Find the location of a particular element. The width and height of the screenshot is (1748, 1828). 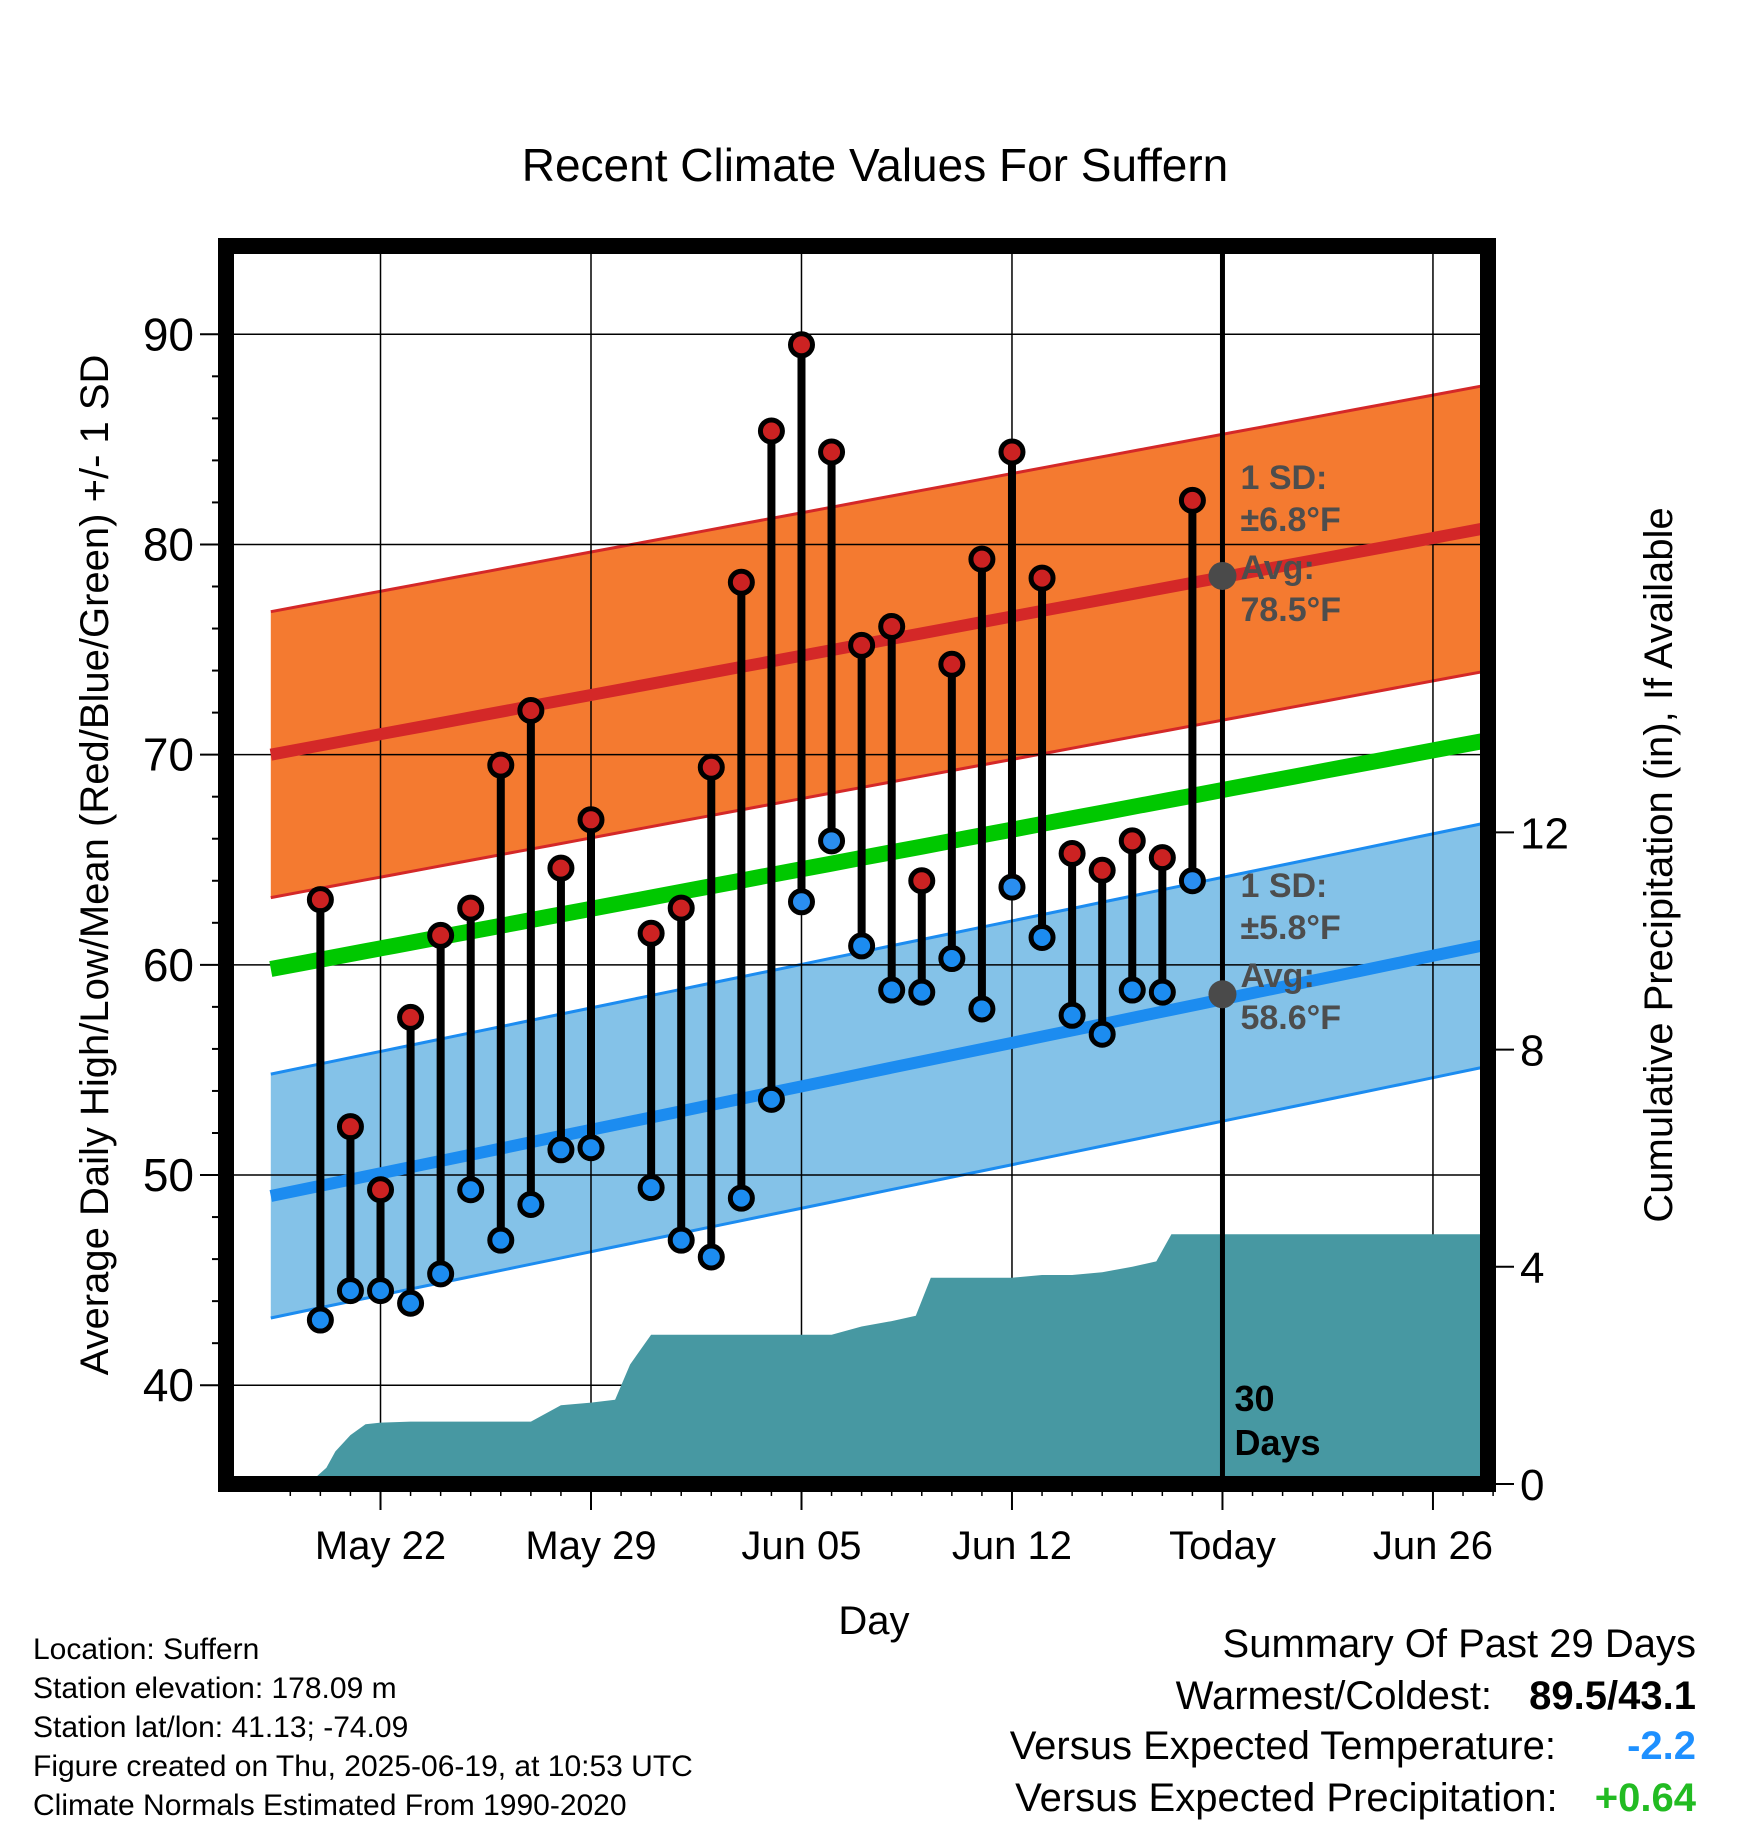

summary-temp-value: -2.2 is located at coordinates (1661, 1746).